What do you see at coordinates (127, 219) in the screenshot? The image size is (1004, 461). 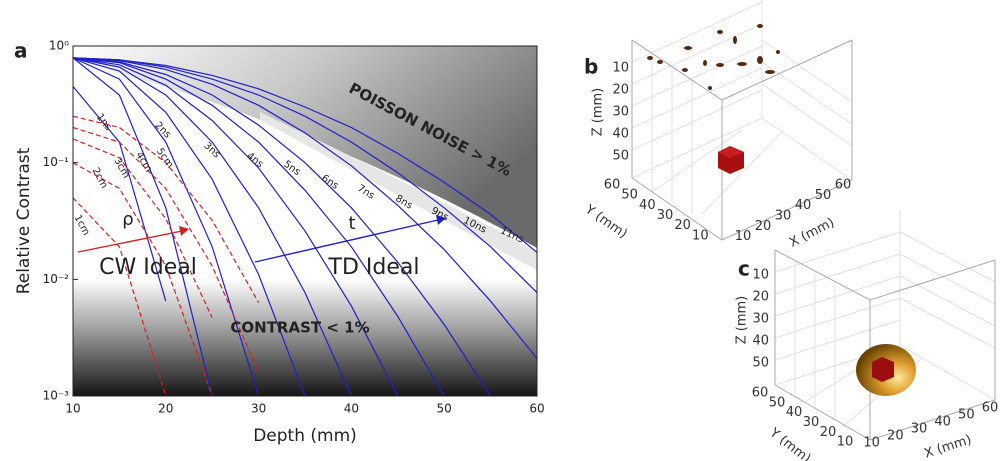 I see `annotation: ρ` at bounding box center [127, 219].